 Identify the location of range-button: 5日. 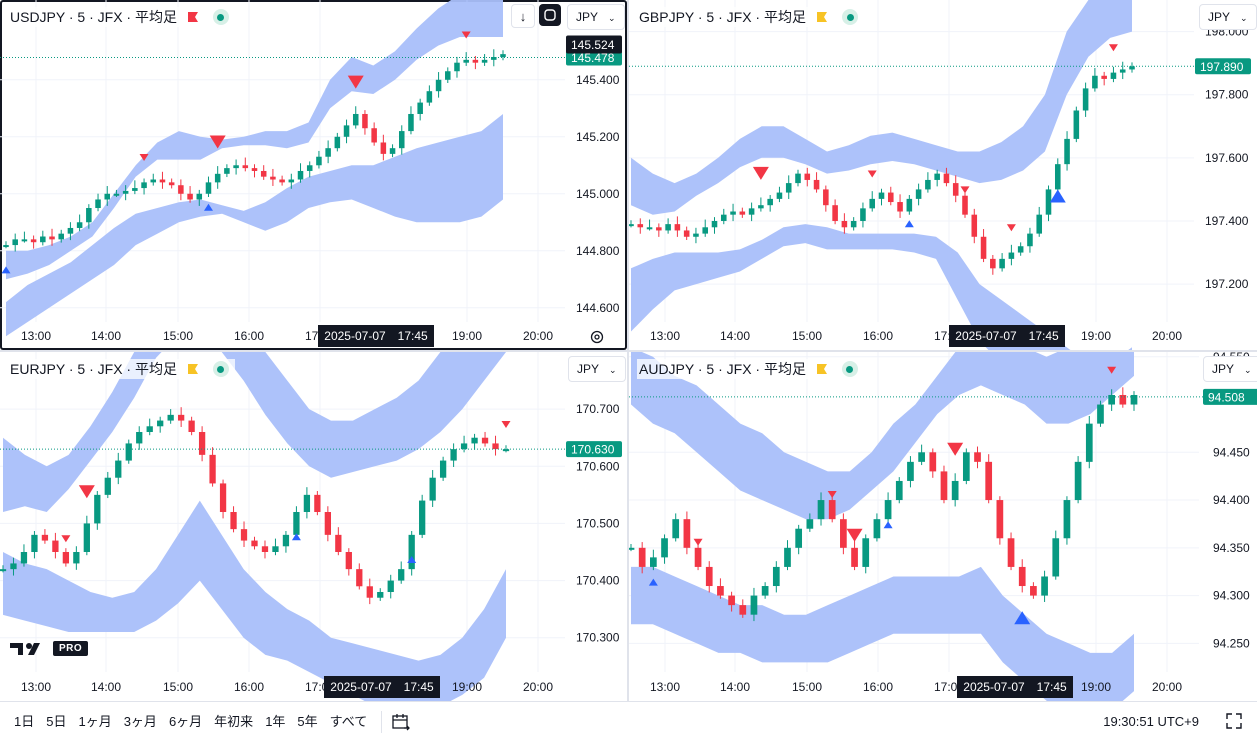
(56, 721).